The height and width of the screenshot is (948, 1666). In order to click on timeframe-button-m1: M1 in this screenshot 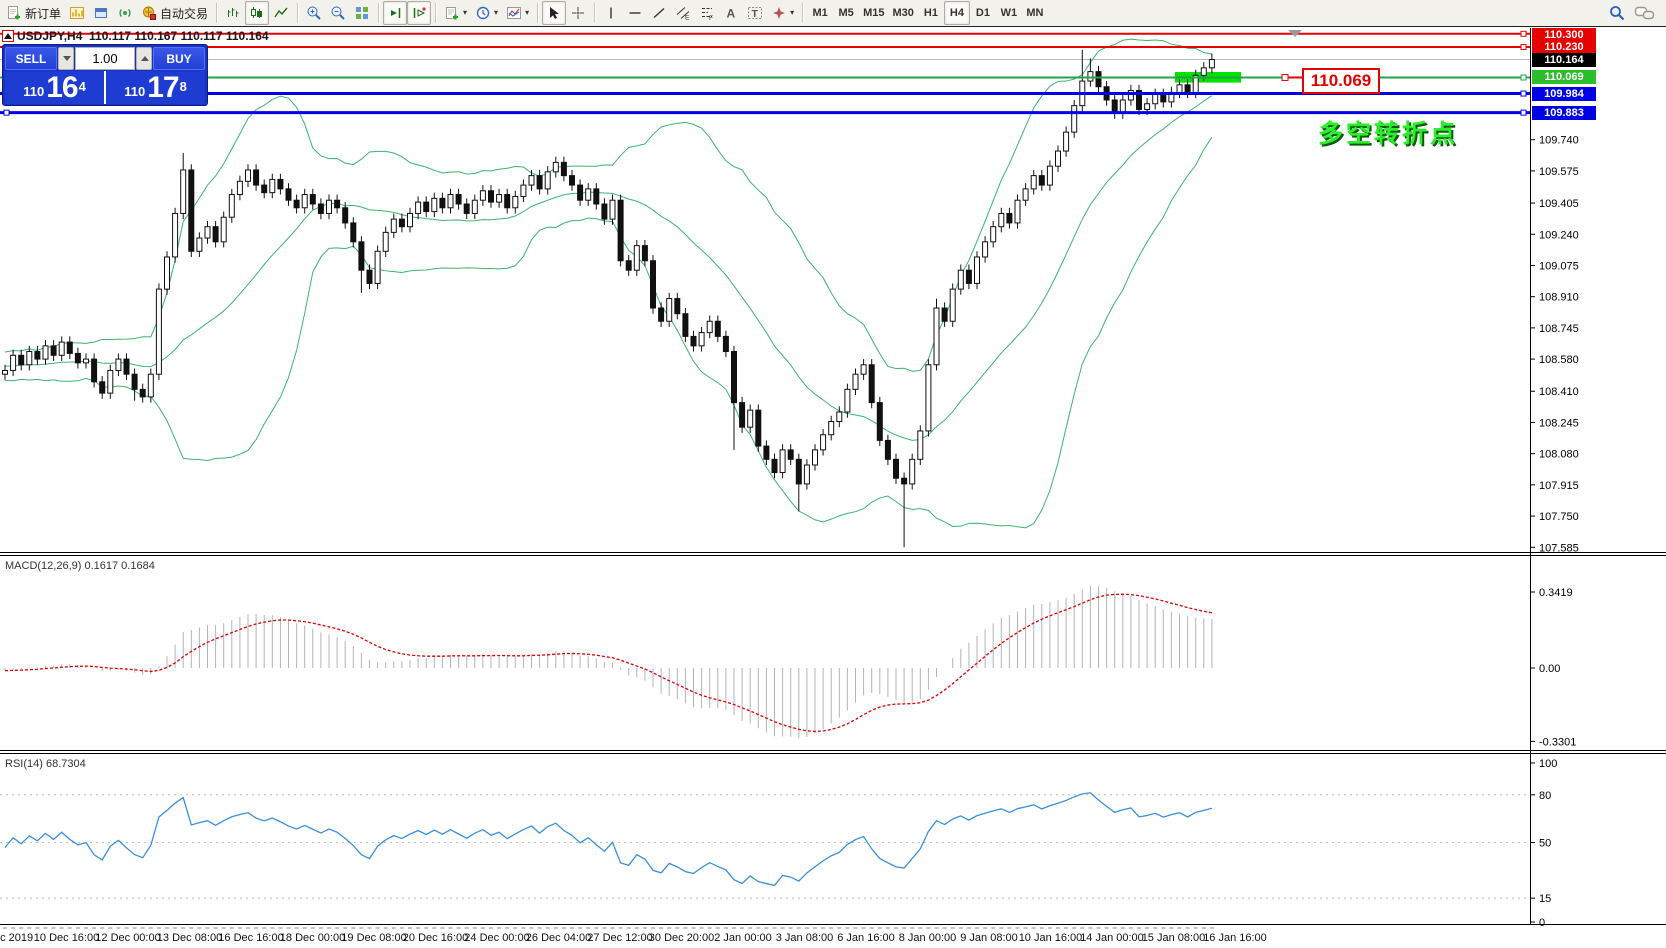, I will do `click(820, 13)`.